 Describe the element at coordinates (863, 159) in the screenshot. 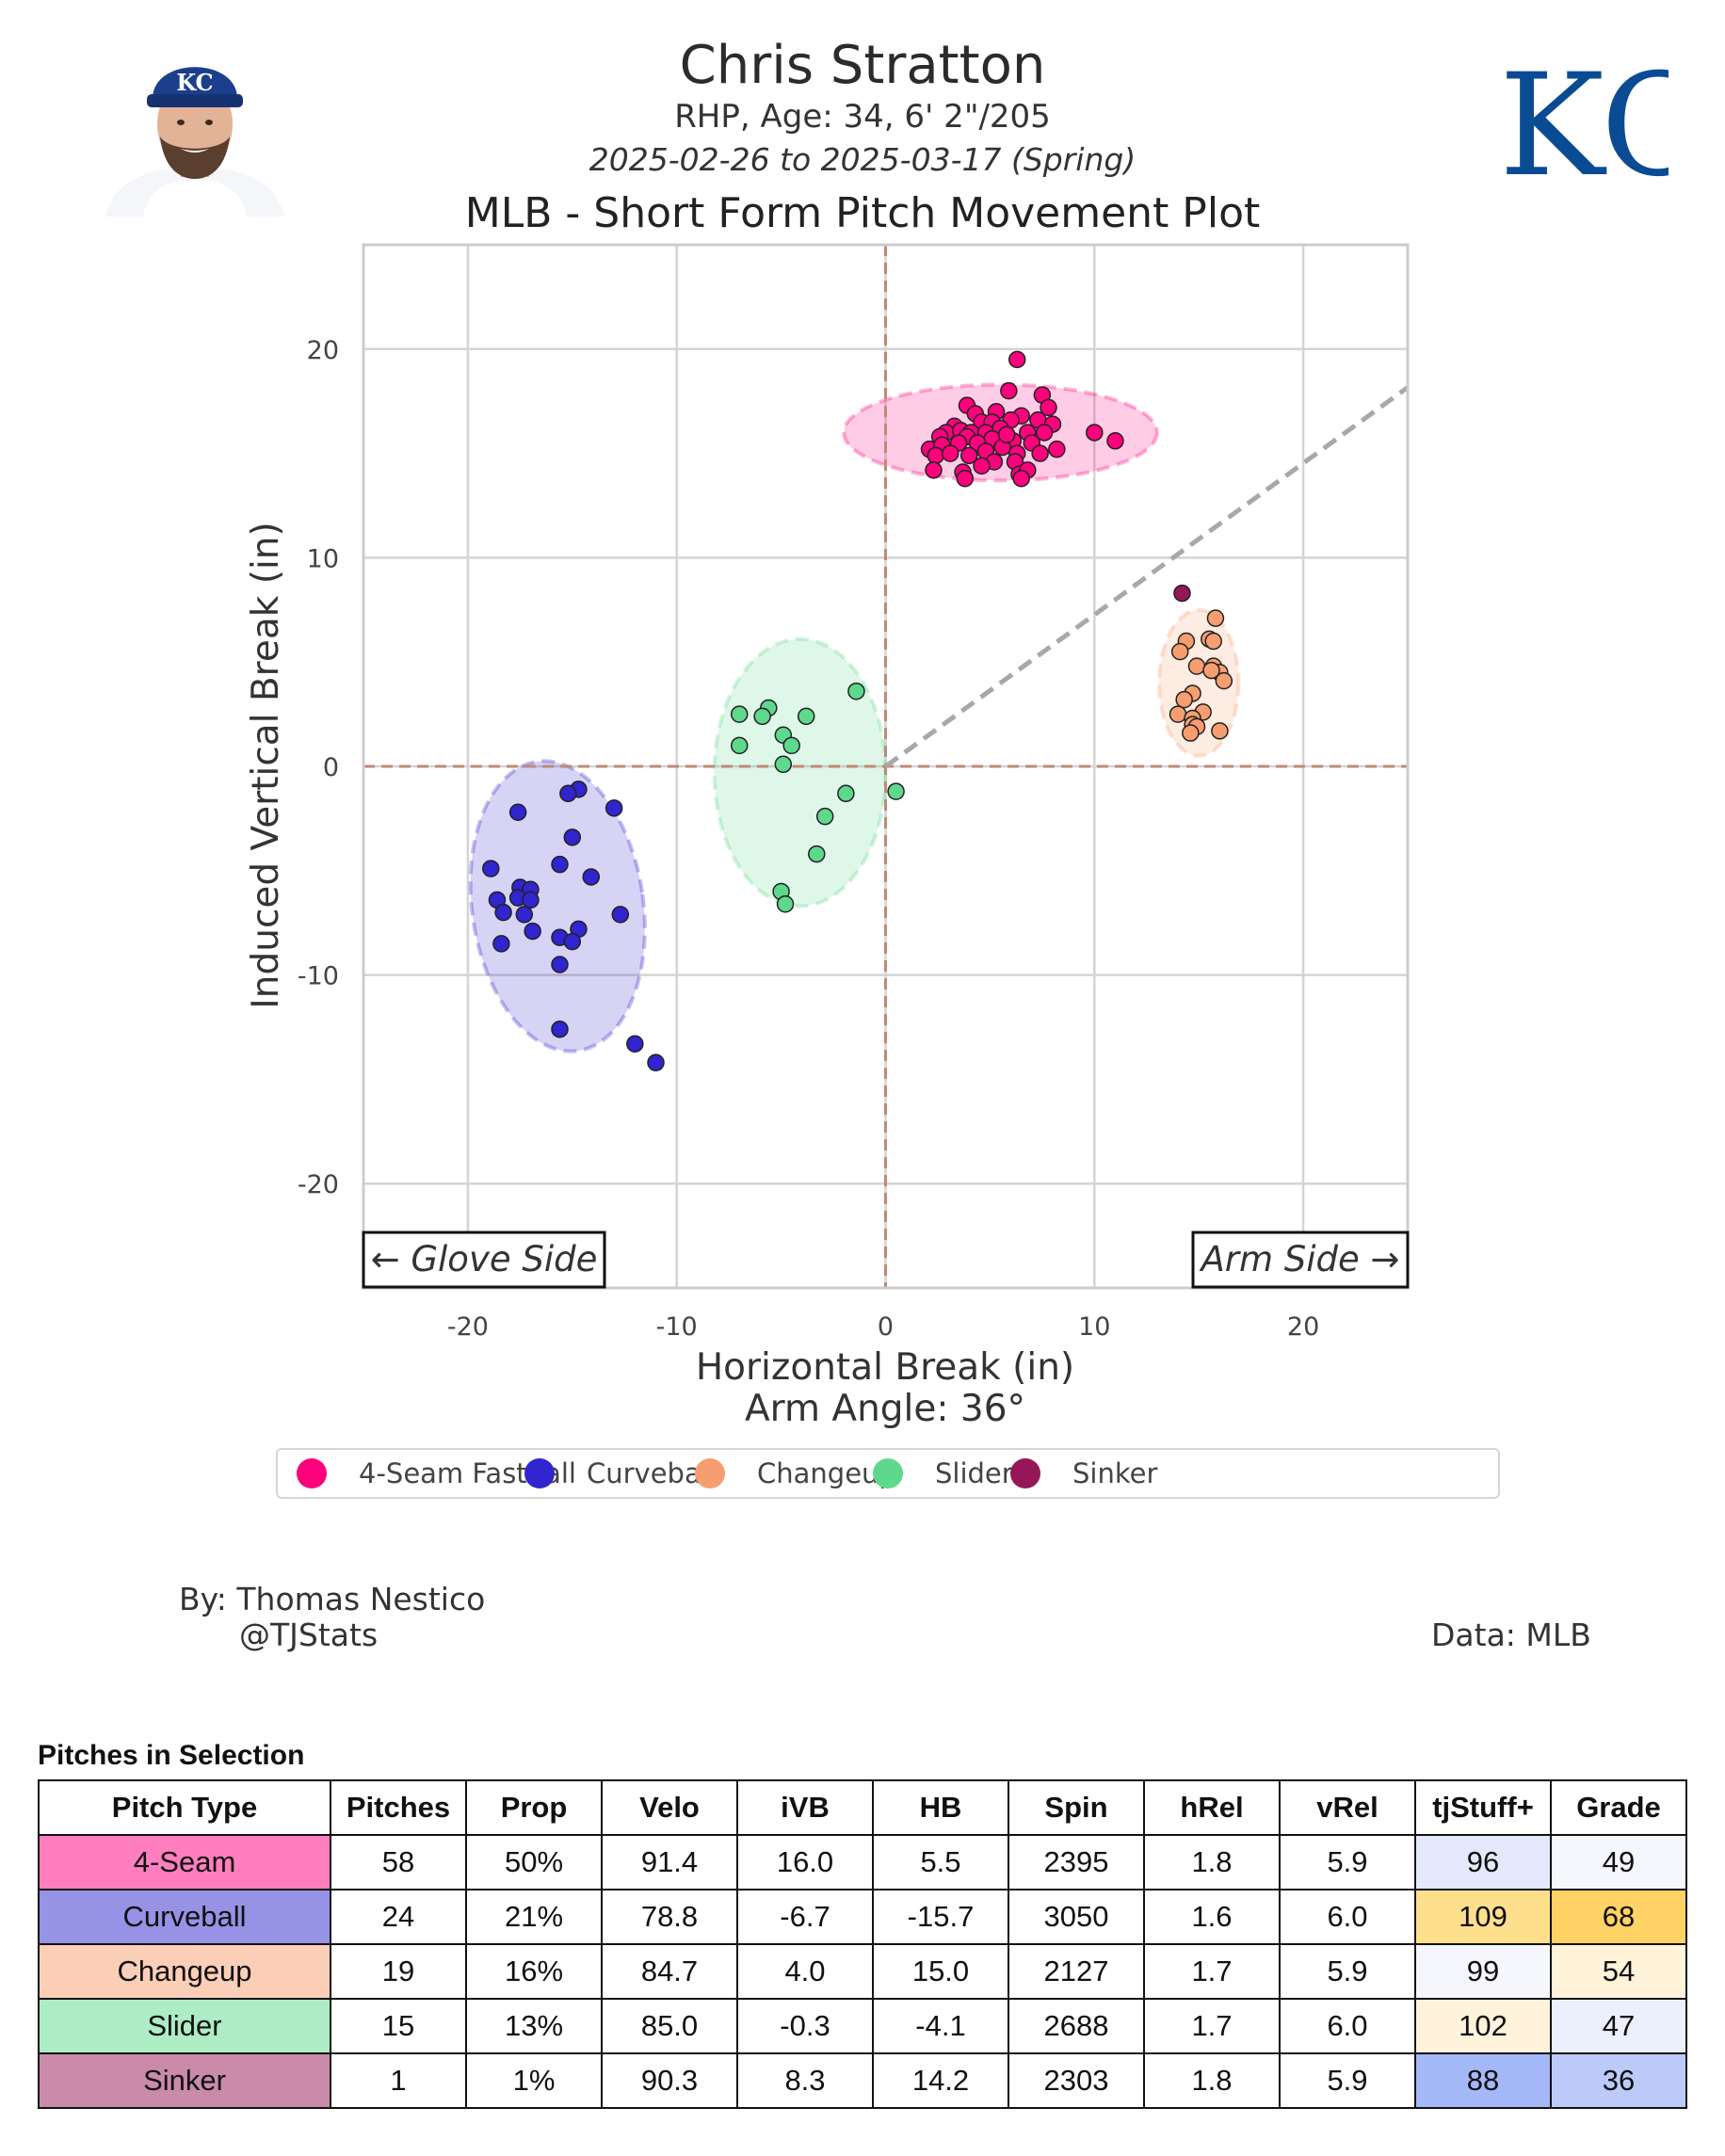

I see `date-range: 2025-02-26 to 2025-03-17 (Spring)` at that location.